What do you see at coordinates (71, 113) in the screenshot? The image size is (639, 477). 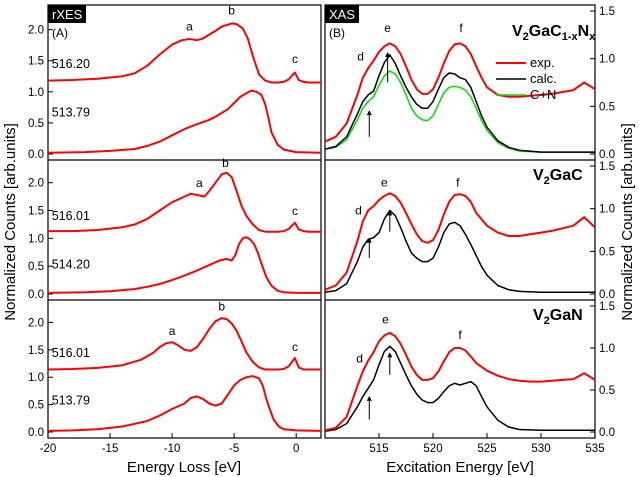 I see `energy-label-a-r0-1: 513.79` at bounding box center [71, 113].